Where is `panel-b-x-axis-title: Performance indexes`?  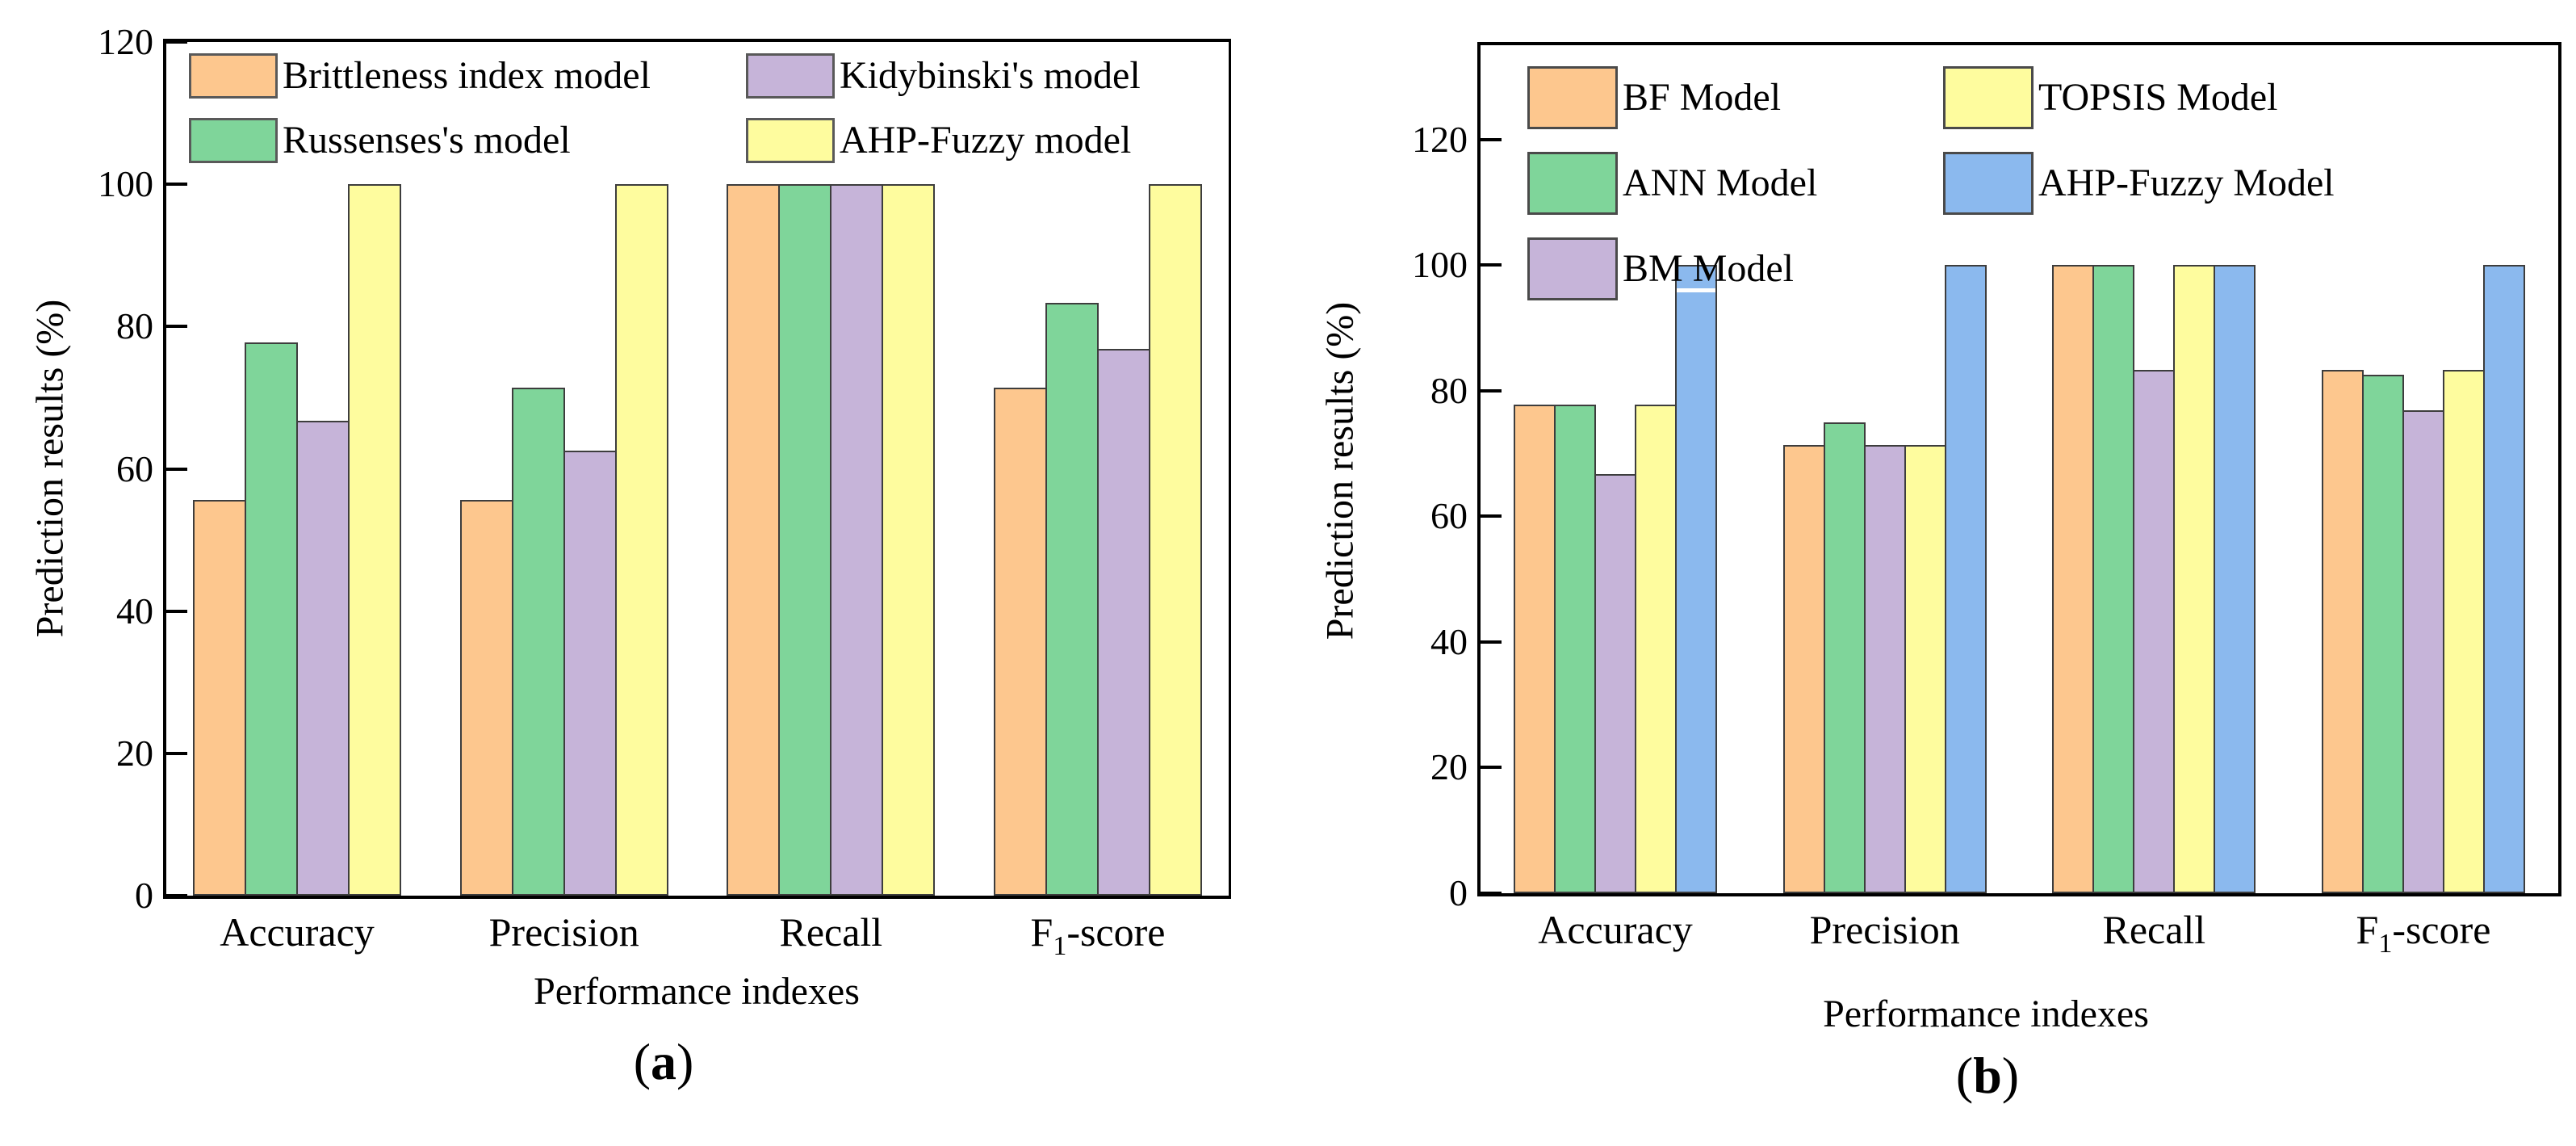
panel-b-x-axis-title: Performance indexes is located at coordinates (1986, 1014).